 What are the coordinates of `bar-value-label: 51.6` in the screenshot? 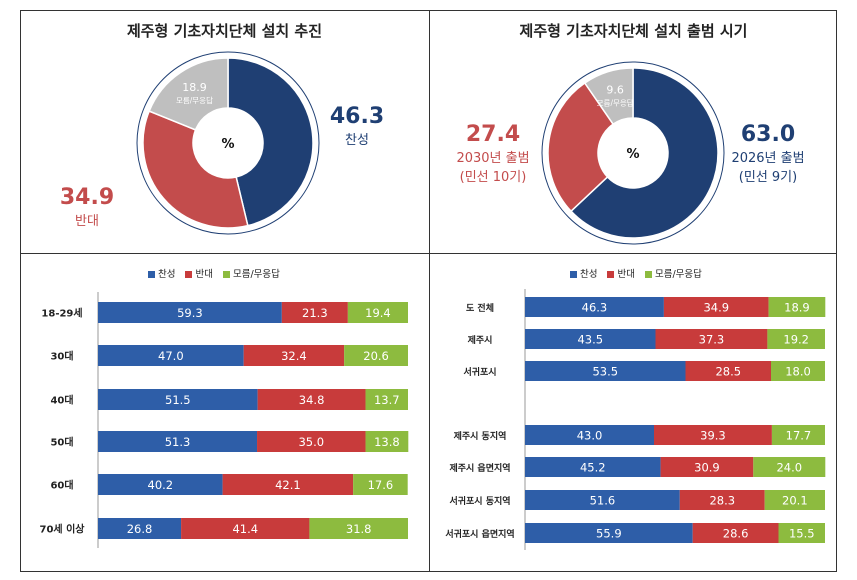 It's located at (603, 501).